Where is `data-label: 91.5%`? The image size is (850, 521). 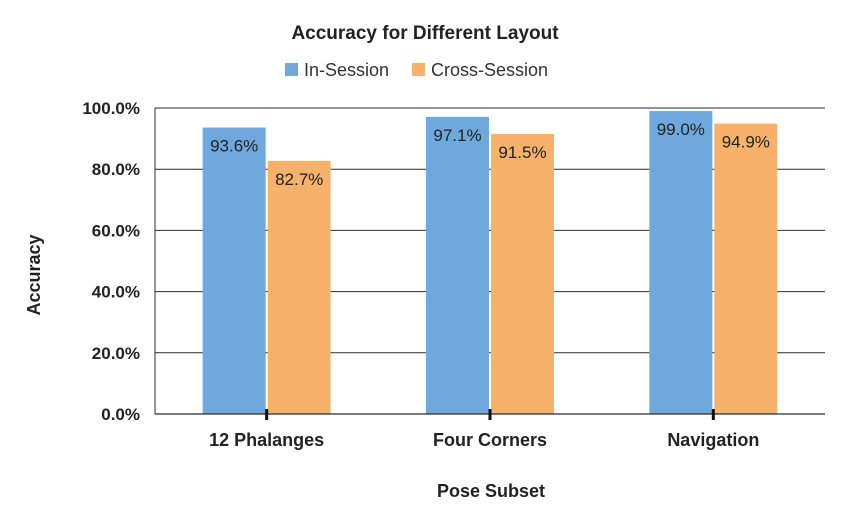 data-label: 91.5% is located at coordinates (522, 152).